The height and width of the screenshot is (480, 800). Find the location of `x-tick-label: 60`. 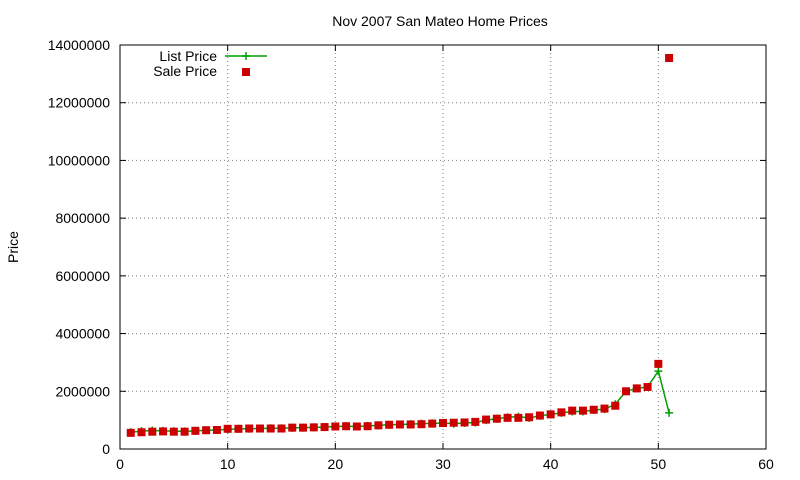

x-tick-label: 60 is located at coordinates (766, 464).